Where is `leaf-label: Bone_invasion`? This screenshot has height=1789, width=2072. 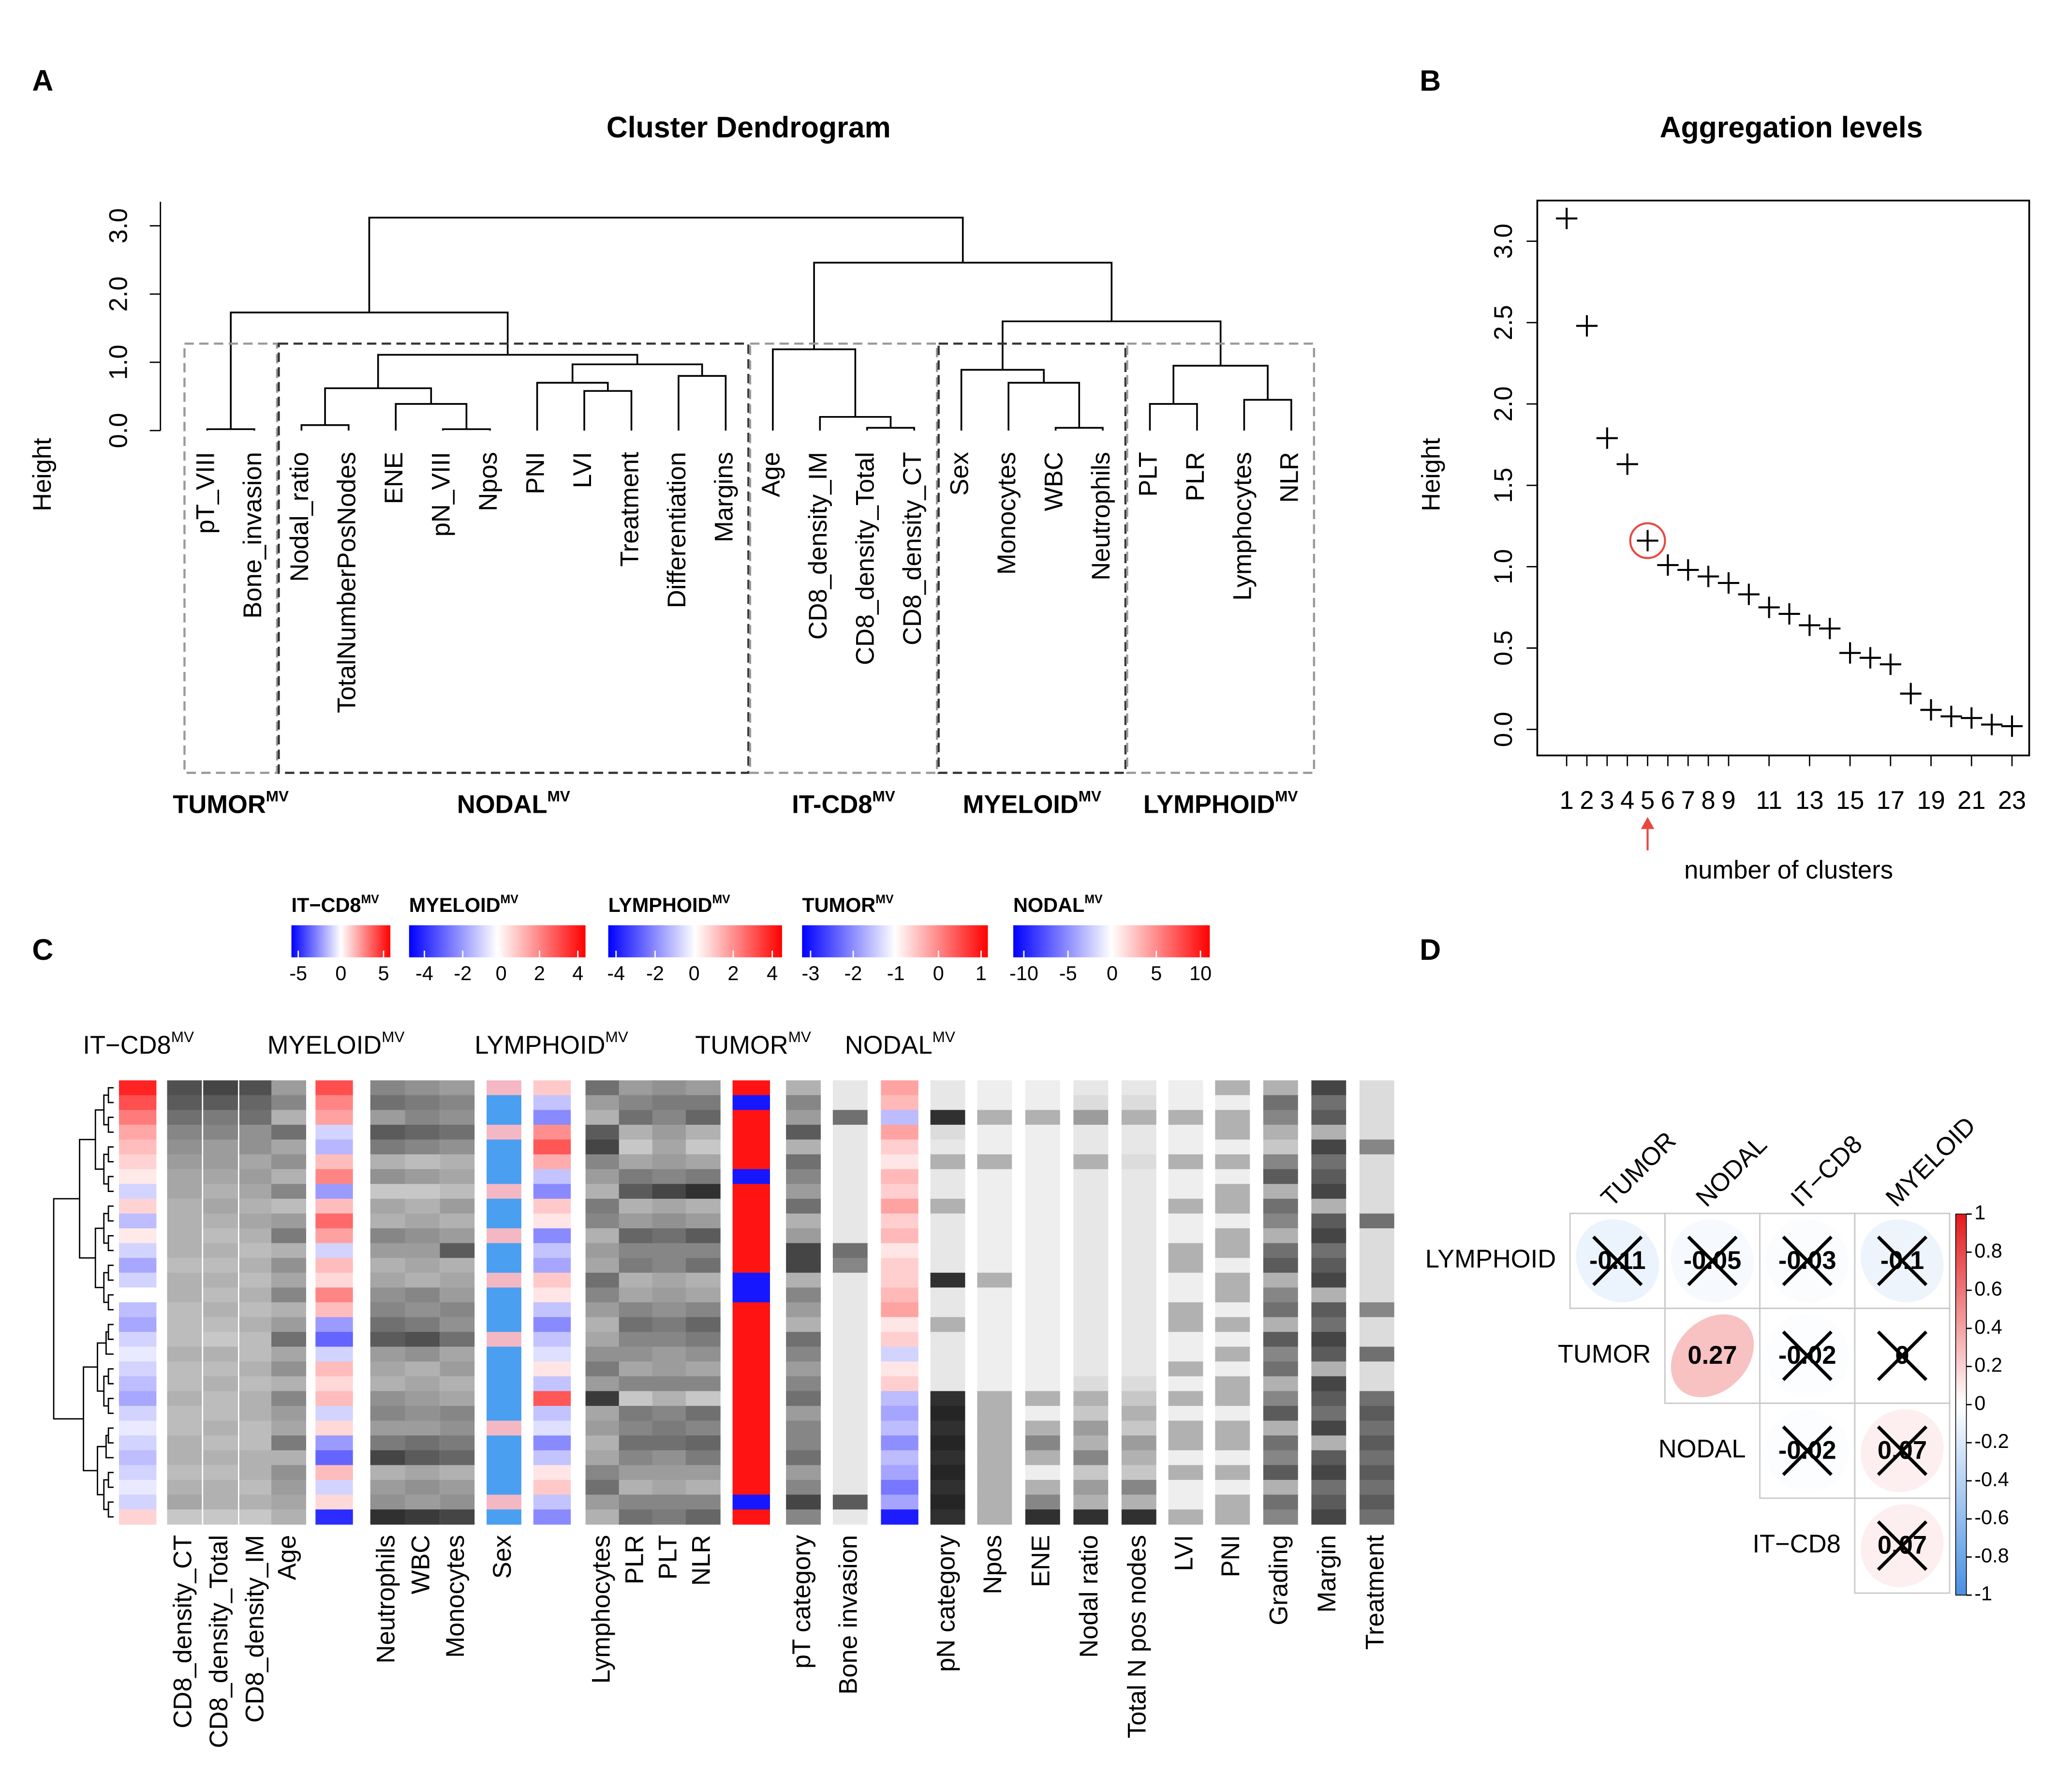 leaf-label: Bone_invasion is located at coordinates (252, 535).